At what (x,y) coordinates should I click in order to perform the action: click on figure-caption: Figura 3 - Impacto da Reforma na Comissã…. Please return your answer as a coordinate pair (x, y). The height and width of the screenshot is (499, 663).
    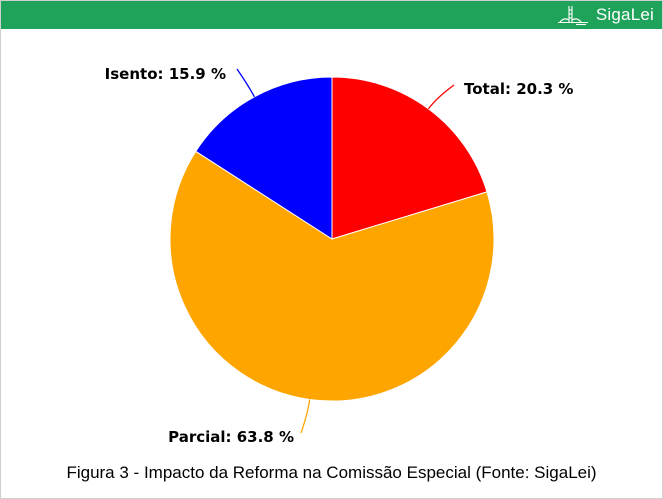
    Looking at the image, I should click on (331, 473).